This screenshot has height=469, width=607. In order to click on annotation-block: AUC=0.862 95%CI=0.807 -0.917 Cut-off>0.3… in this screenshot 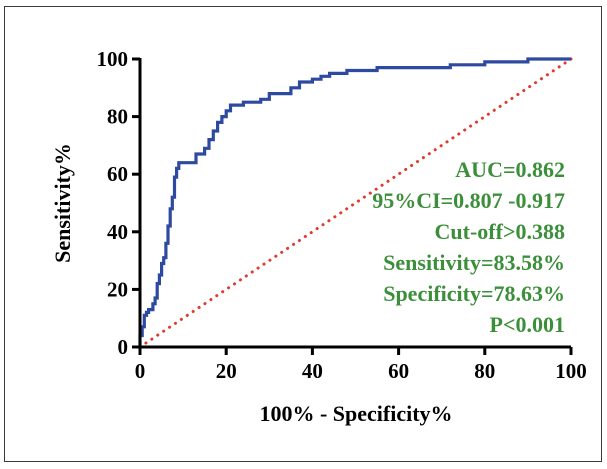, I will do `click(468, 247)`.